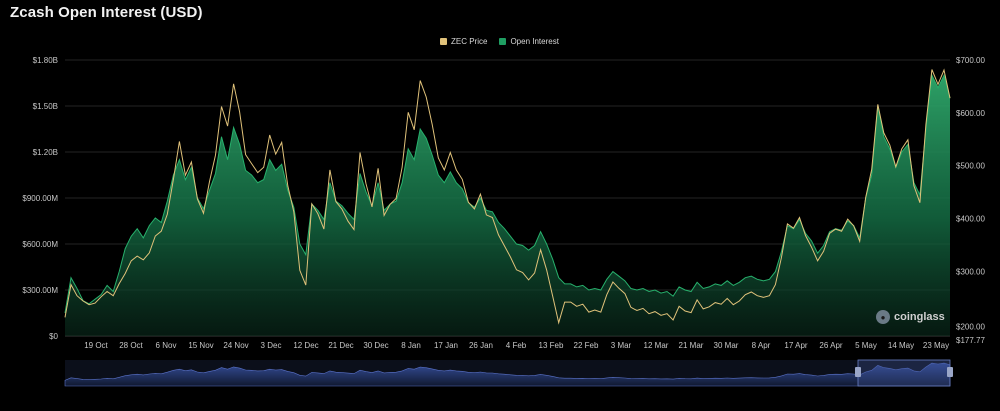 The height and width of the screenshot is (411, 1000). I want to click on y-right-tick-label: $300.00, so click(970, 271).